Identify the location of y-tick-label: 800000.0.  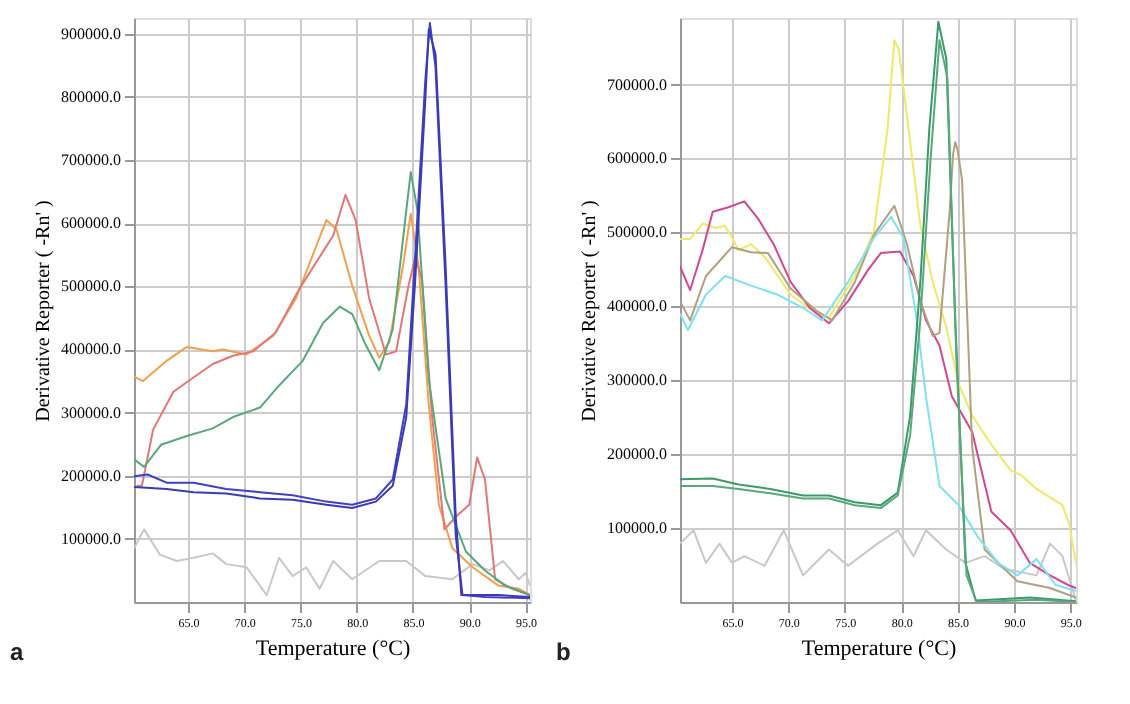
(91, 96).